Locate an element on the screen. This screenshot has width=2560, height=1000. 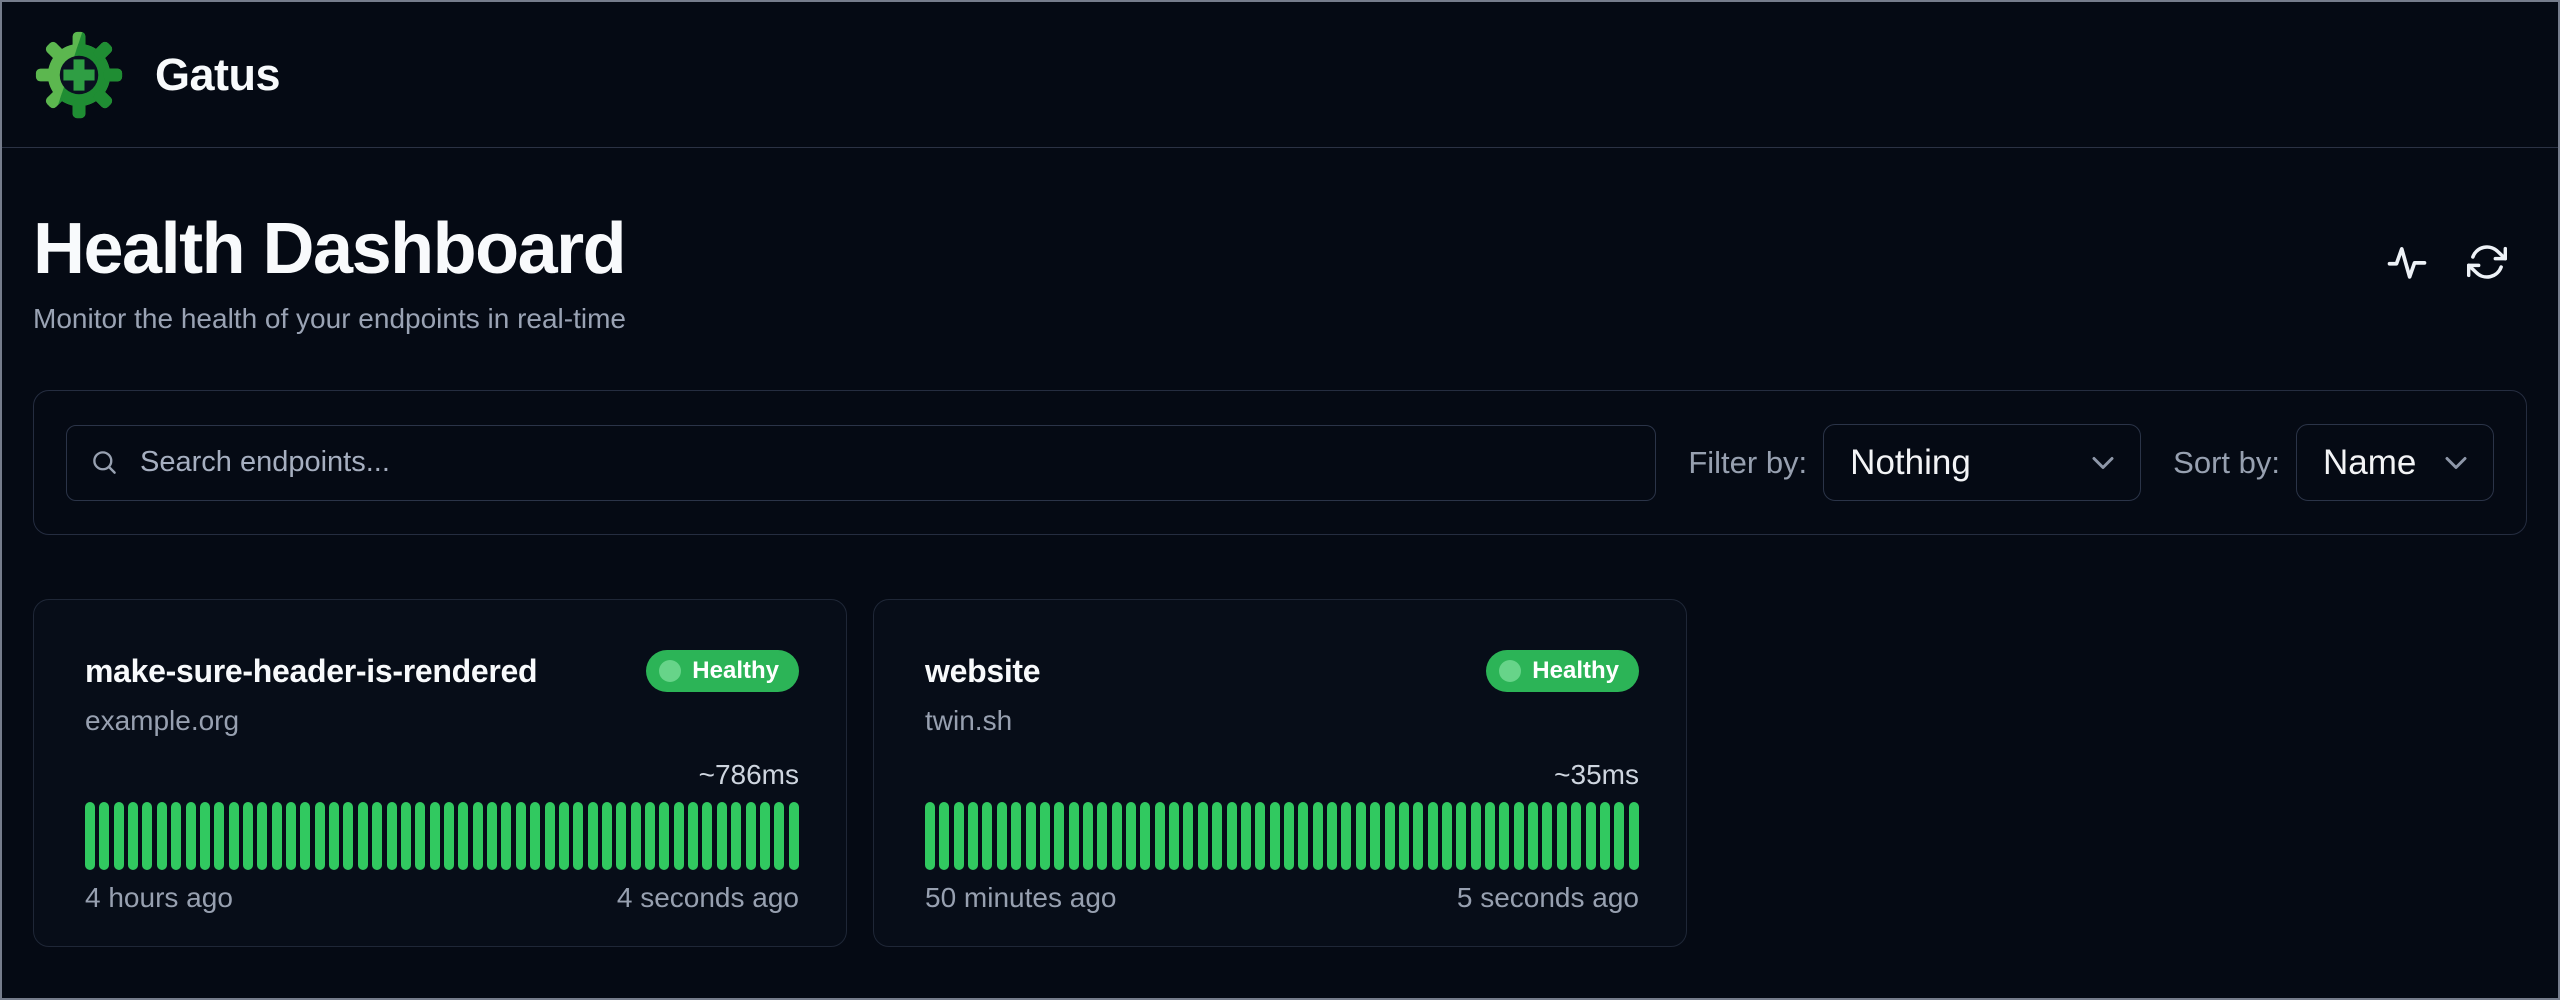
filter-select: Nothing is located at coordinates (1982, 463).